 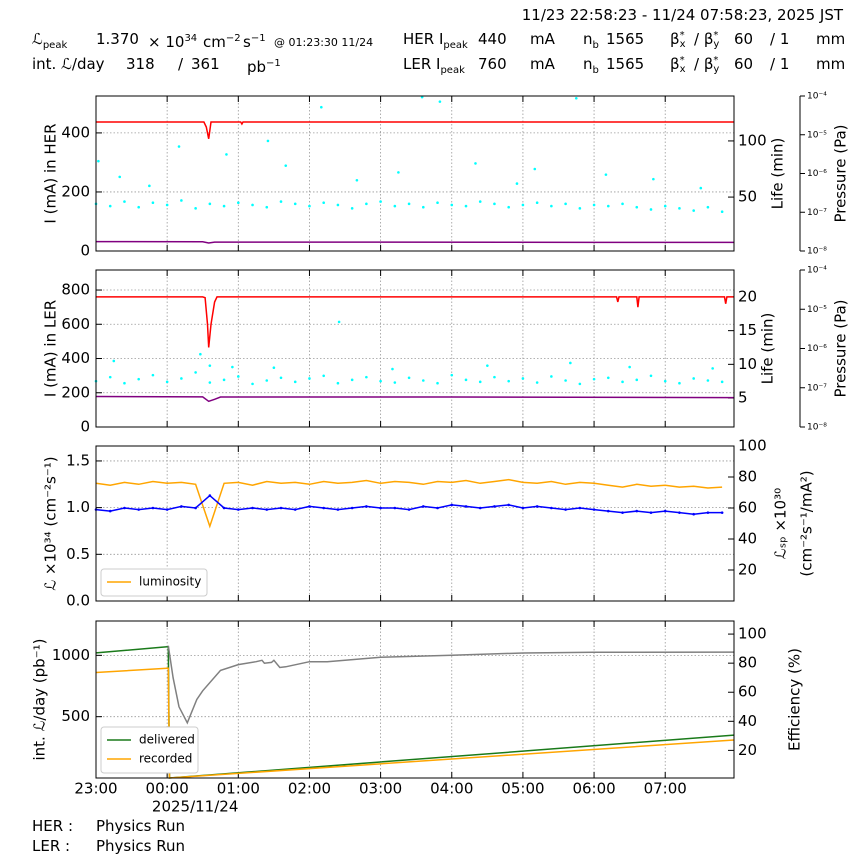 I want to click on x-tick-label: 01:00, so click(x=238, y=789).